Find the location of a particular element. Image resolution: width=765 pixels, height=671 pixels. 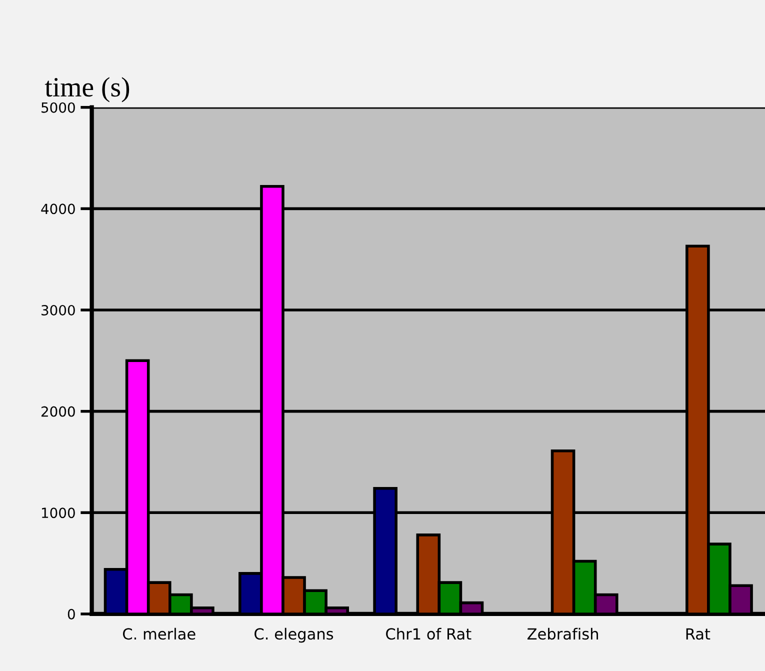

y-tick-label: 3000 is located at coordinates (58, 310).